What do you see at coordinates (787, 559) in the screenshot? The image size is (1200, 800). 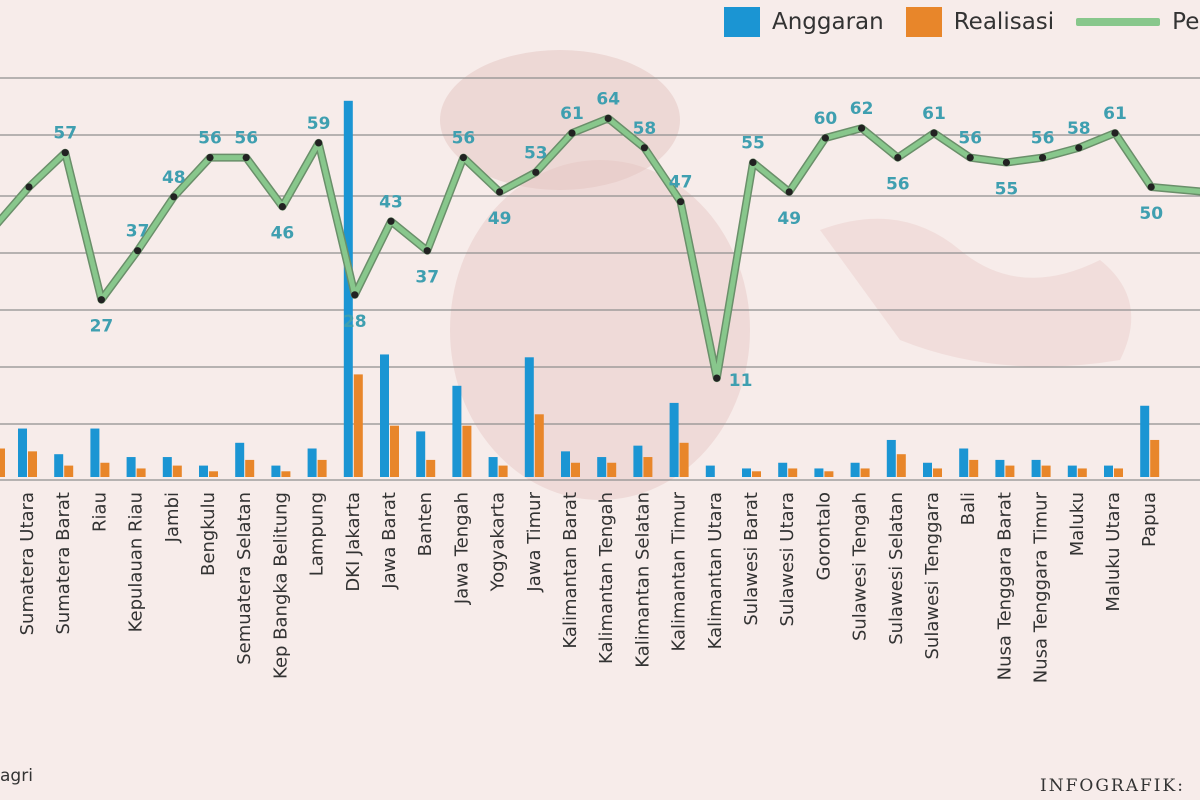 I see `x-tick-label: Sulawesi Utara` at bounding box center [787, 559].